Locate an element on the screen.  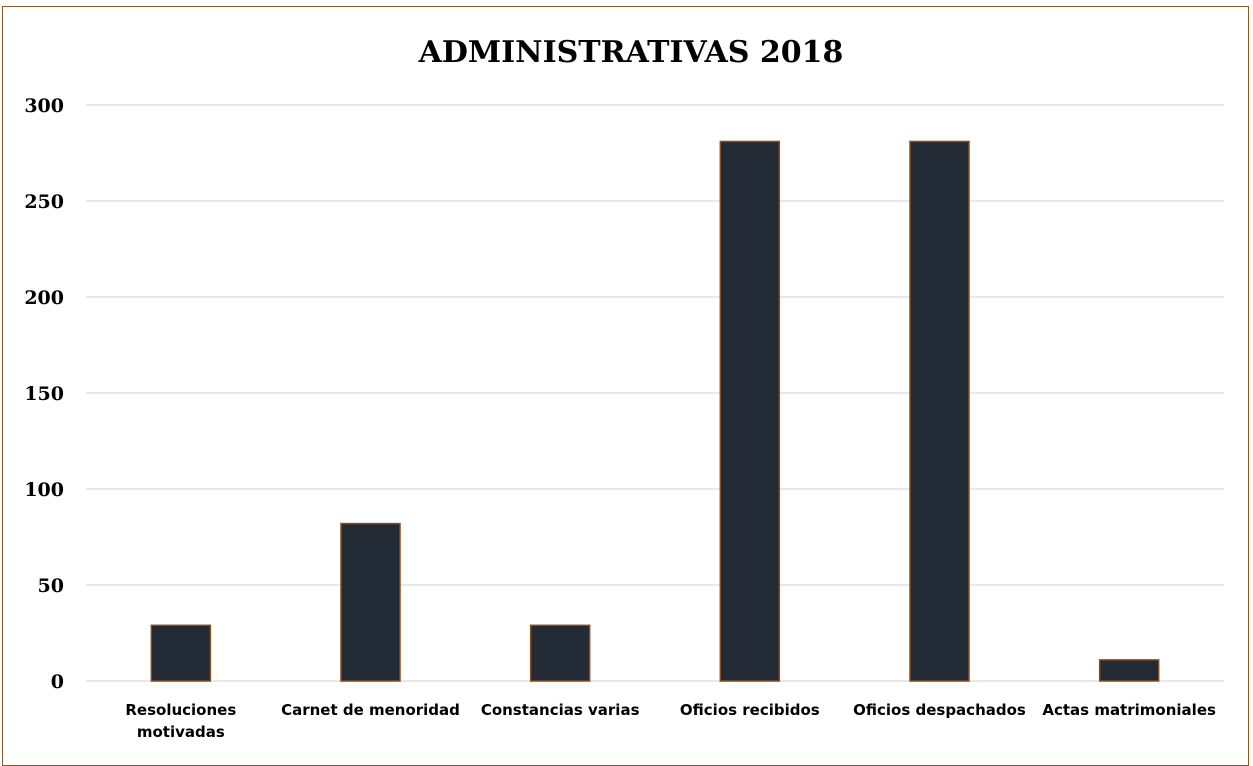
y-tick-label: 100 is located at coordinates (44, 490).